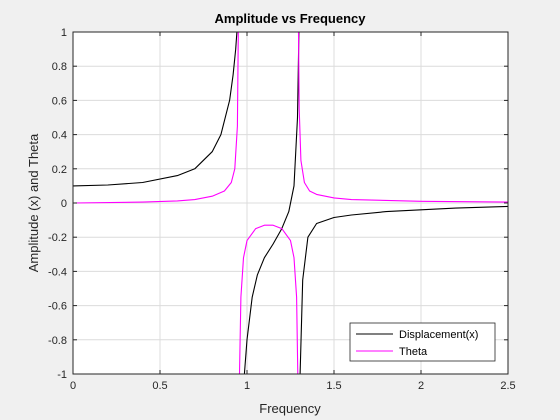 The image size is (560, 420). I want to click on legend: Displacement(x) Theta, so click(422, 342).